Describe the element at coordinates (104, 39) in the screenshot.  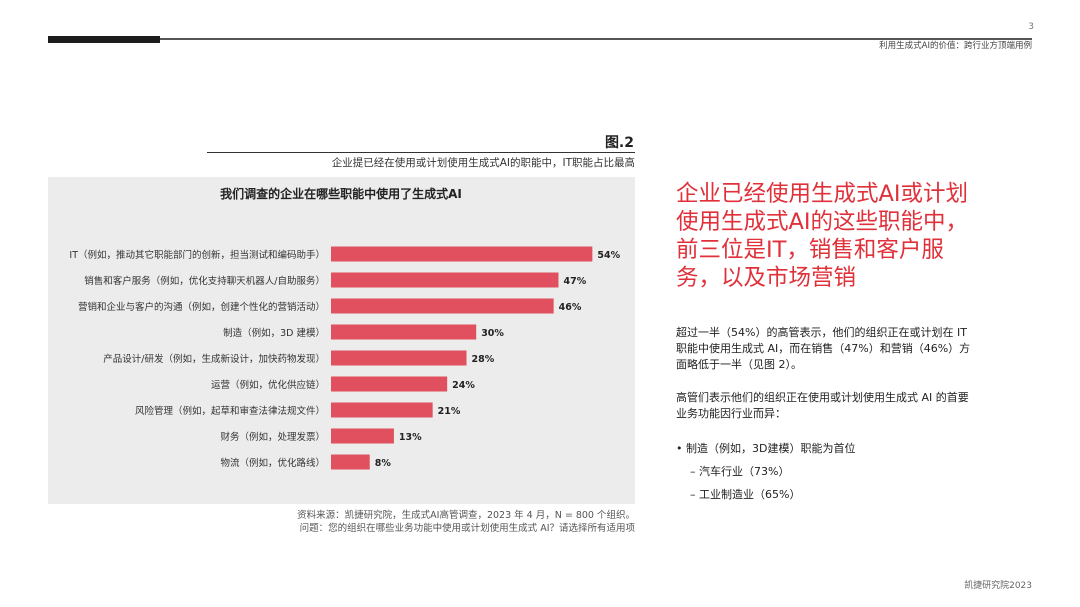
I see `header-accent-bar` at that location.